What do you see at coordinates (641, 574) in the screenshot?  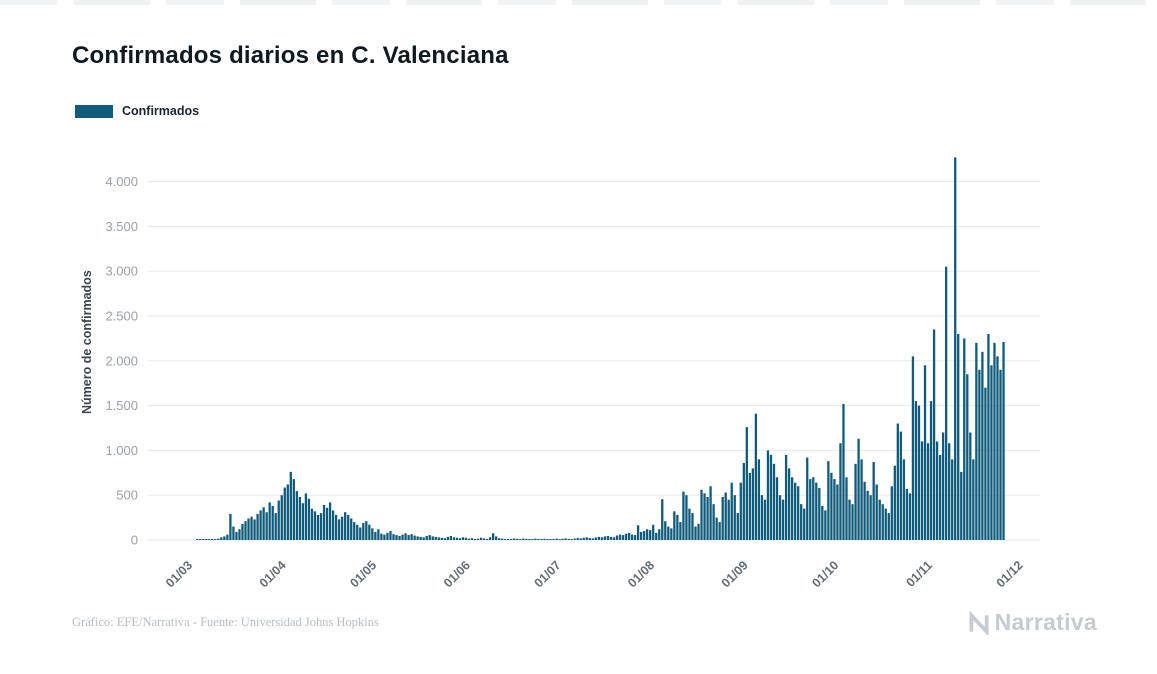 I see `x-tick-label: 01/08` at bounding box center [641, 574].